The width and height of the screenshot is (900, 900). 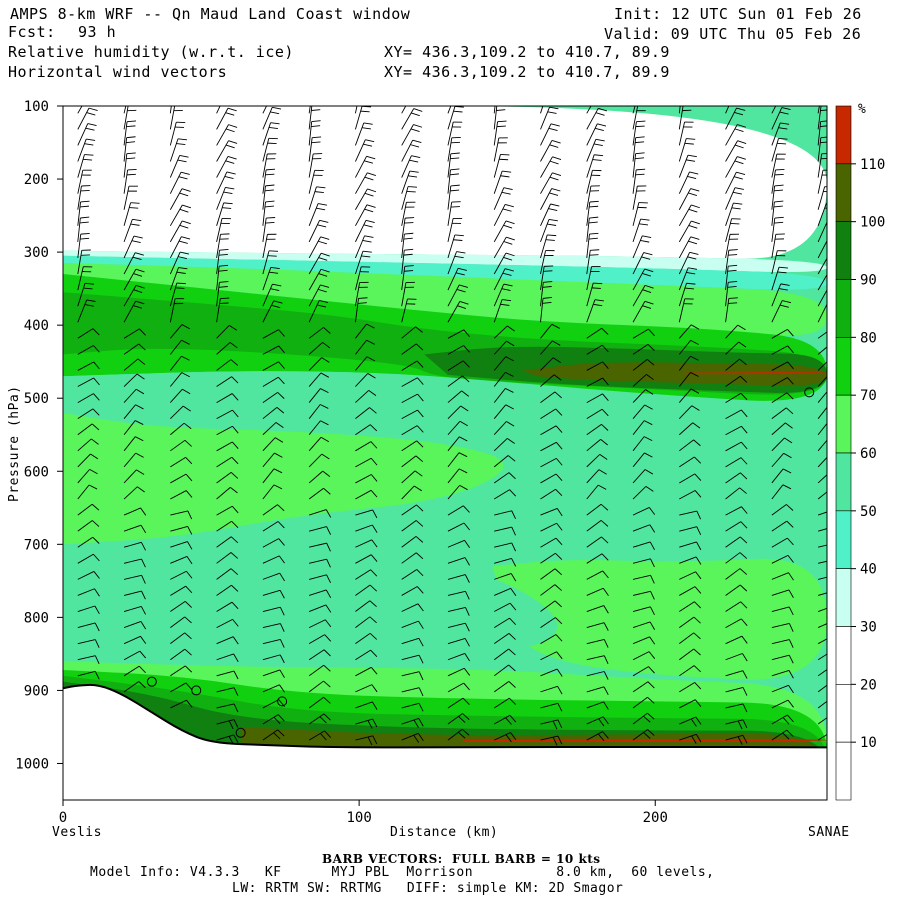 What do you see at coordinates (872, 223) in the screenshot?
I see `colorbar-tick-label: 100` at bounding box center [872, 223].